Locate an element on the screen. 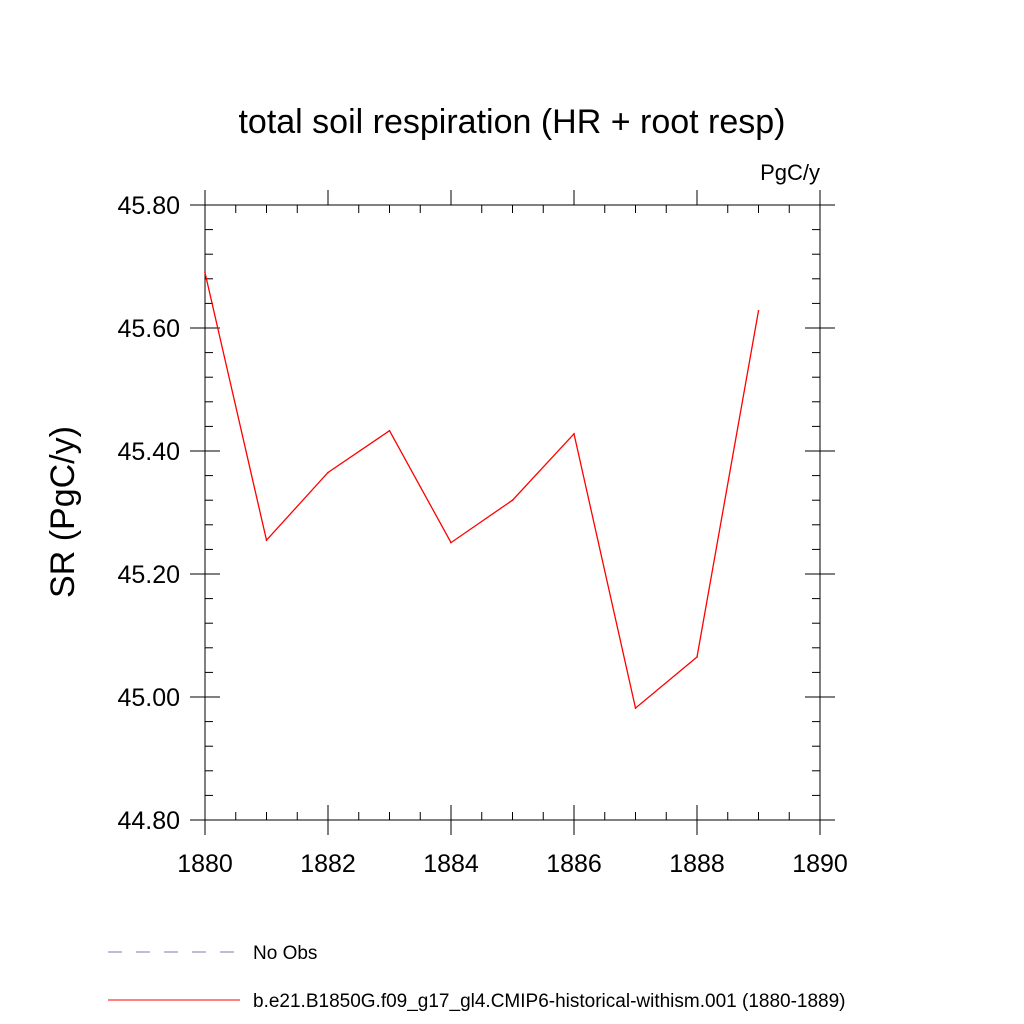 The height and width of the screenshot is (1024, 1024). x-tick-label: 1890 is located at coordinates (820, 864).